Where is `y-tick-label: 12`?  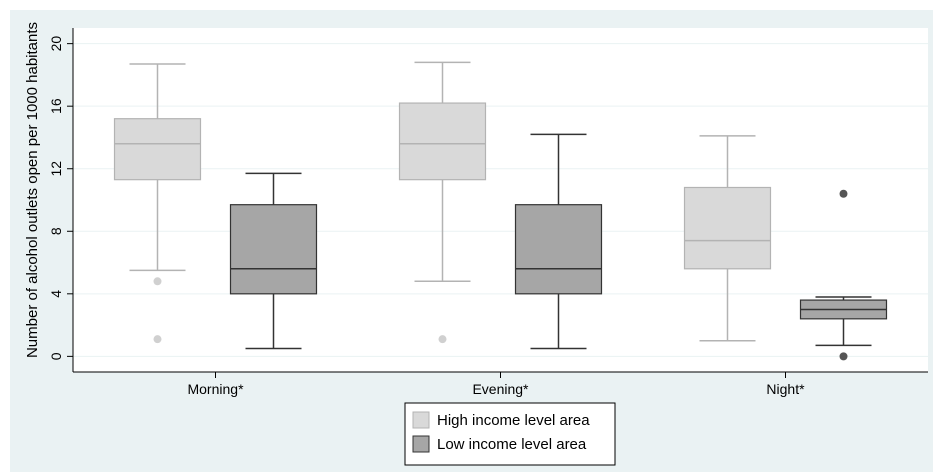
y-tick-label: 12 is located at coordinates (56, 169).